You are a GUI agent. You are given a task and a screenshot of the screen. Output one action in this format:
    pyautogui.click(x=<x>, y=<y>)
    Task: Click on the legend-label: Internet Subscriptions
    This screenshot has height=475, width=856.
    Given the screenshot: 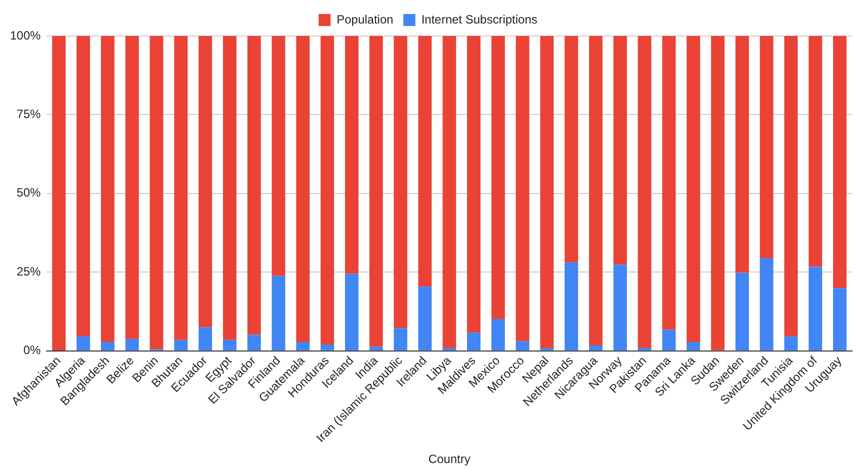 What is the action you would take?
    pyautogui.click(x=479, y=19)
    